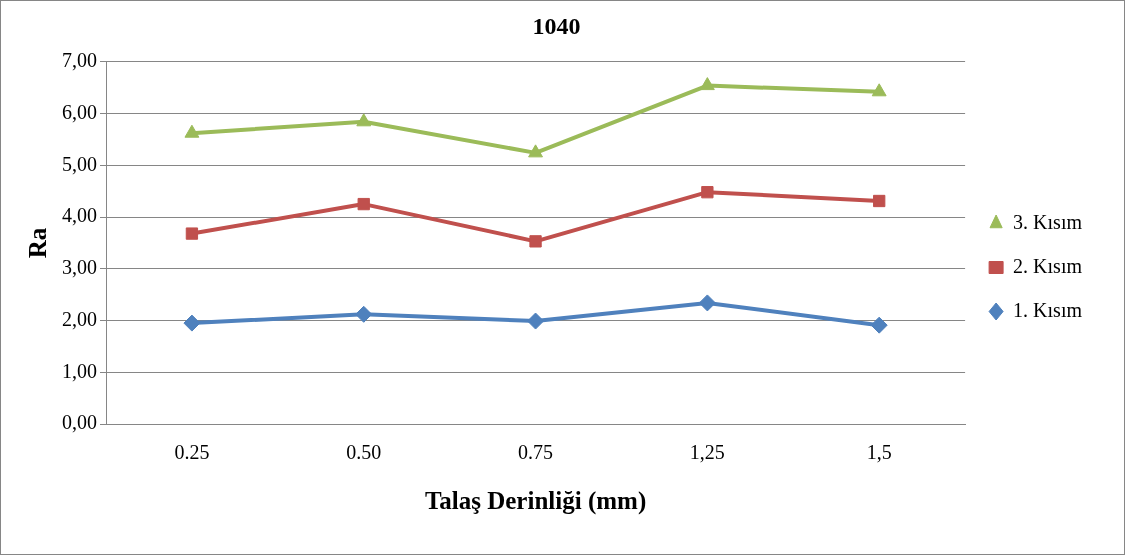 The image size is (1125, 555). What do you see at coordinates (79, 163) in the screenshot?
I see `y-tick-label: 5,00` at bounding box center [79, 163].